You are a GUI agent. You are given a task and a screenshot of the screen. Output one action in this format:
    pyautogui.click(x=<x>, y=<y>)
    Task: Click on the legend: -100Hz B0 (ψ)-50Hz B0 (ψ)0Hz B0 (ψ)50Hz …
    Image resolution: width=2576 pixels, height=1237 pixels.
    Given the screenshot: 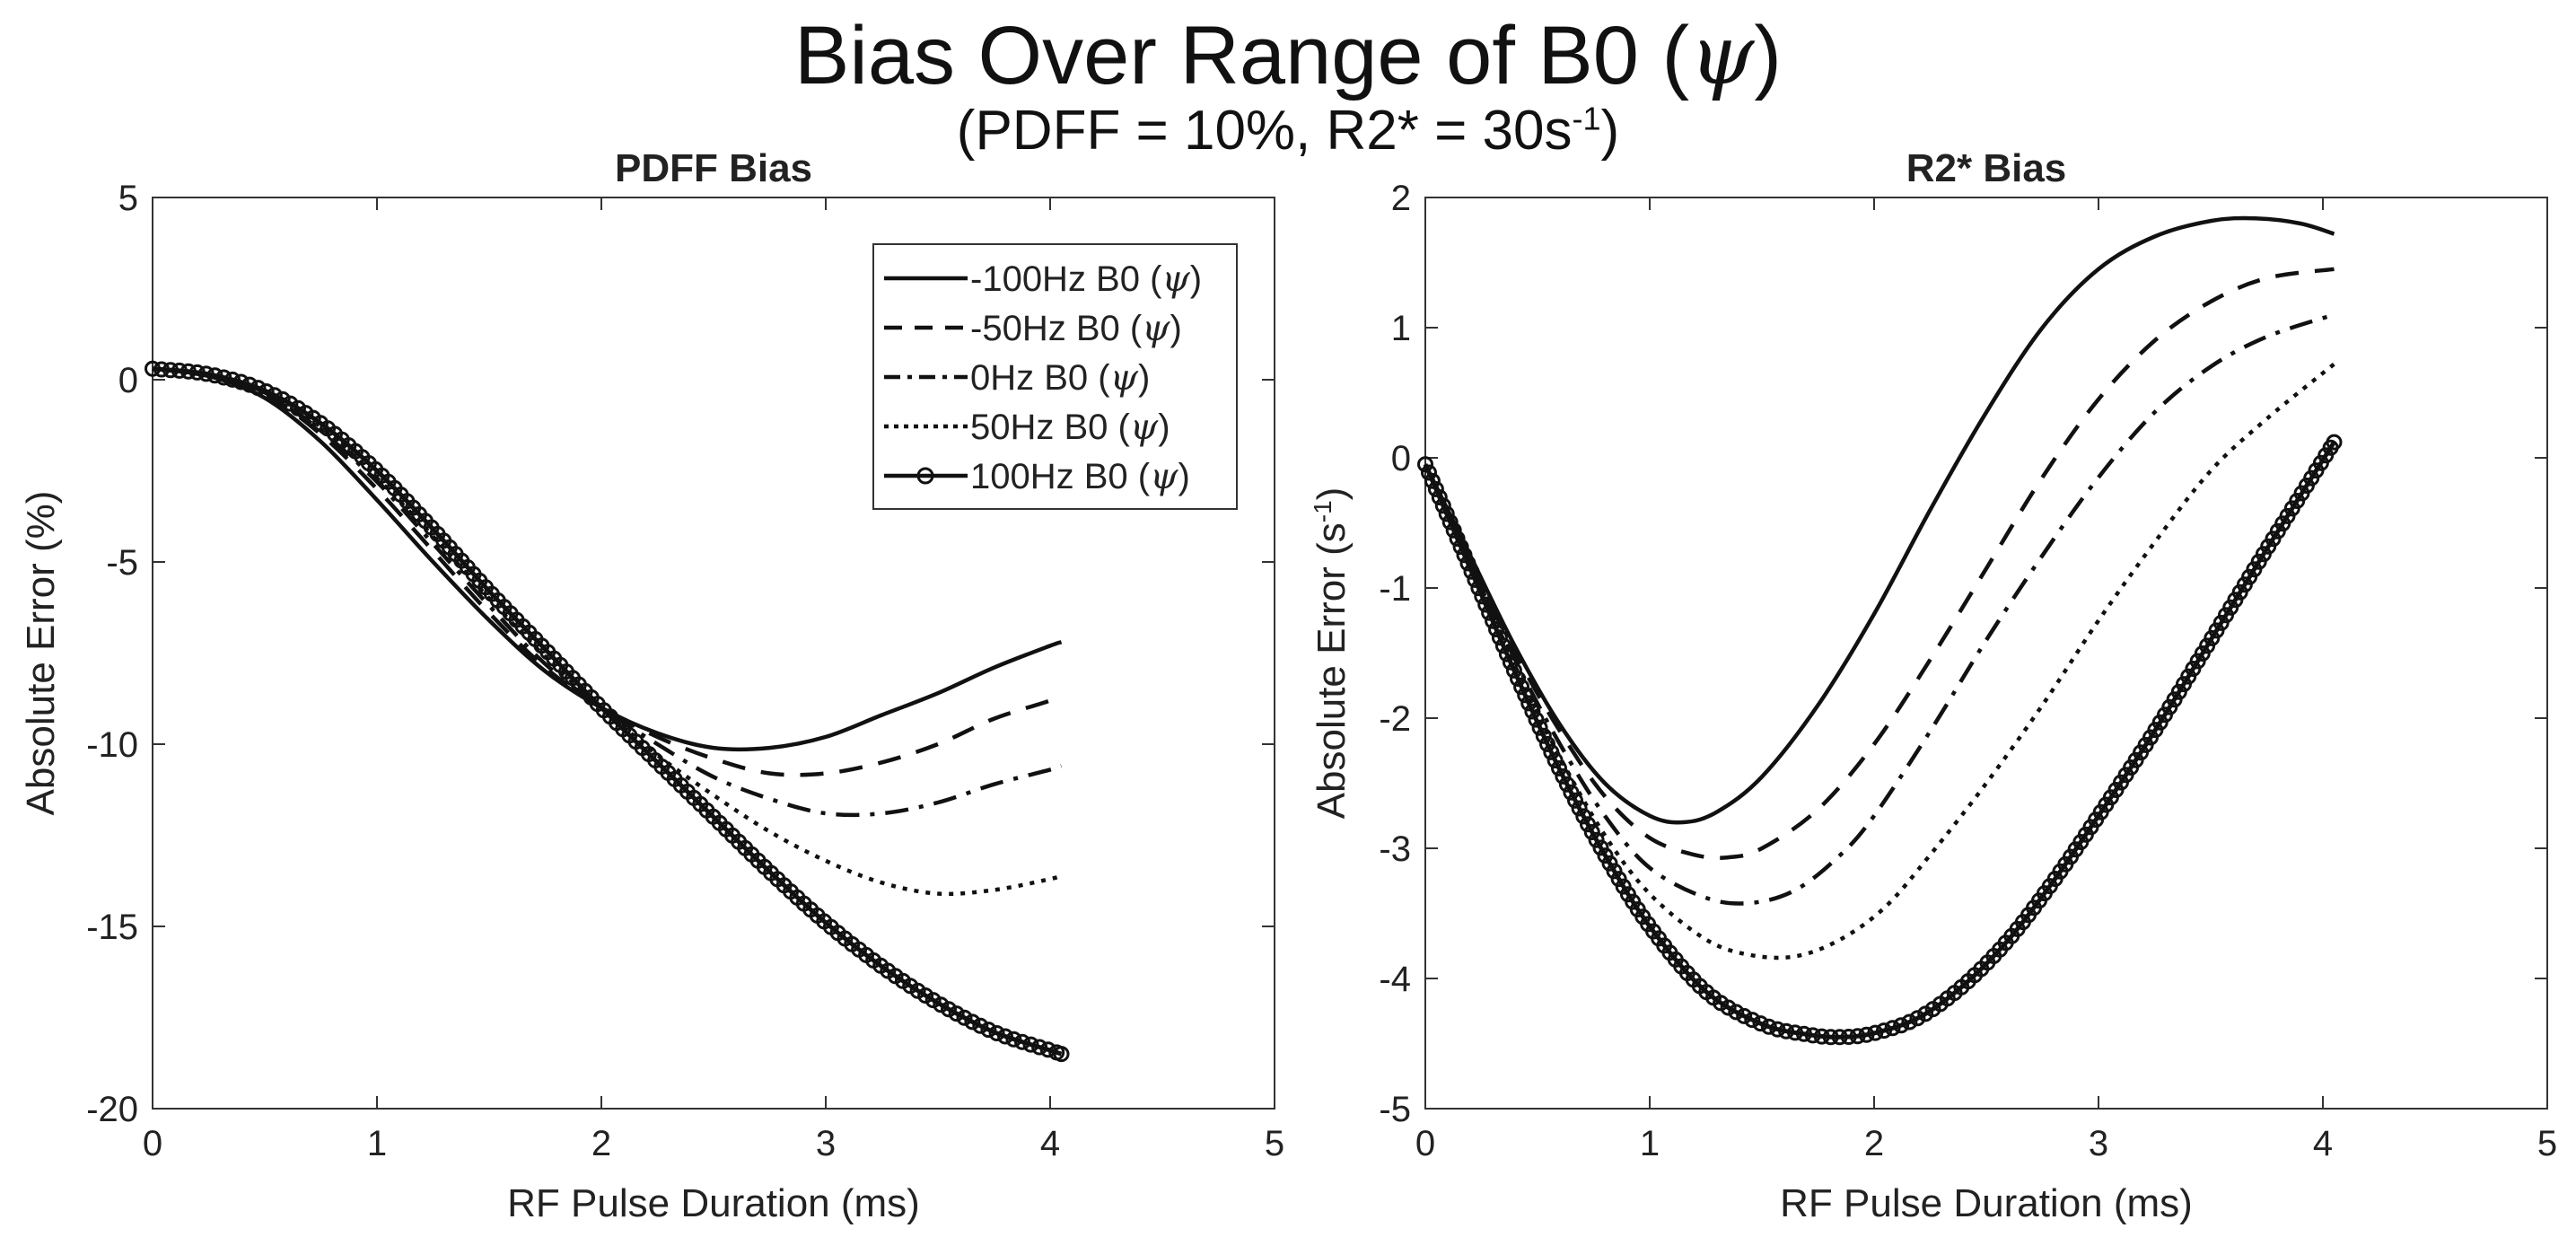 What is the action you would take?
    pyautogui.click(x=1055, y=376)
    